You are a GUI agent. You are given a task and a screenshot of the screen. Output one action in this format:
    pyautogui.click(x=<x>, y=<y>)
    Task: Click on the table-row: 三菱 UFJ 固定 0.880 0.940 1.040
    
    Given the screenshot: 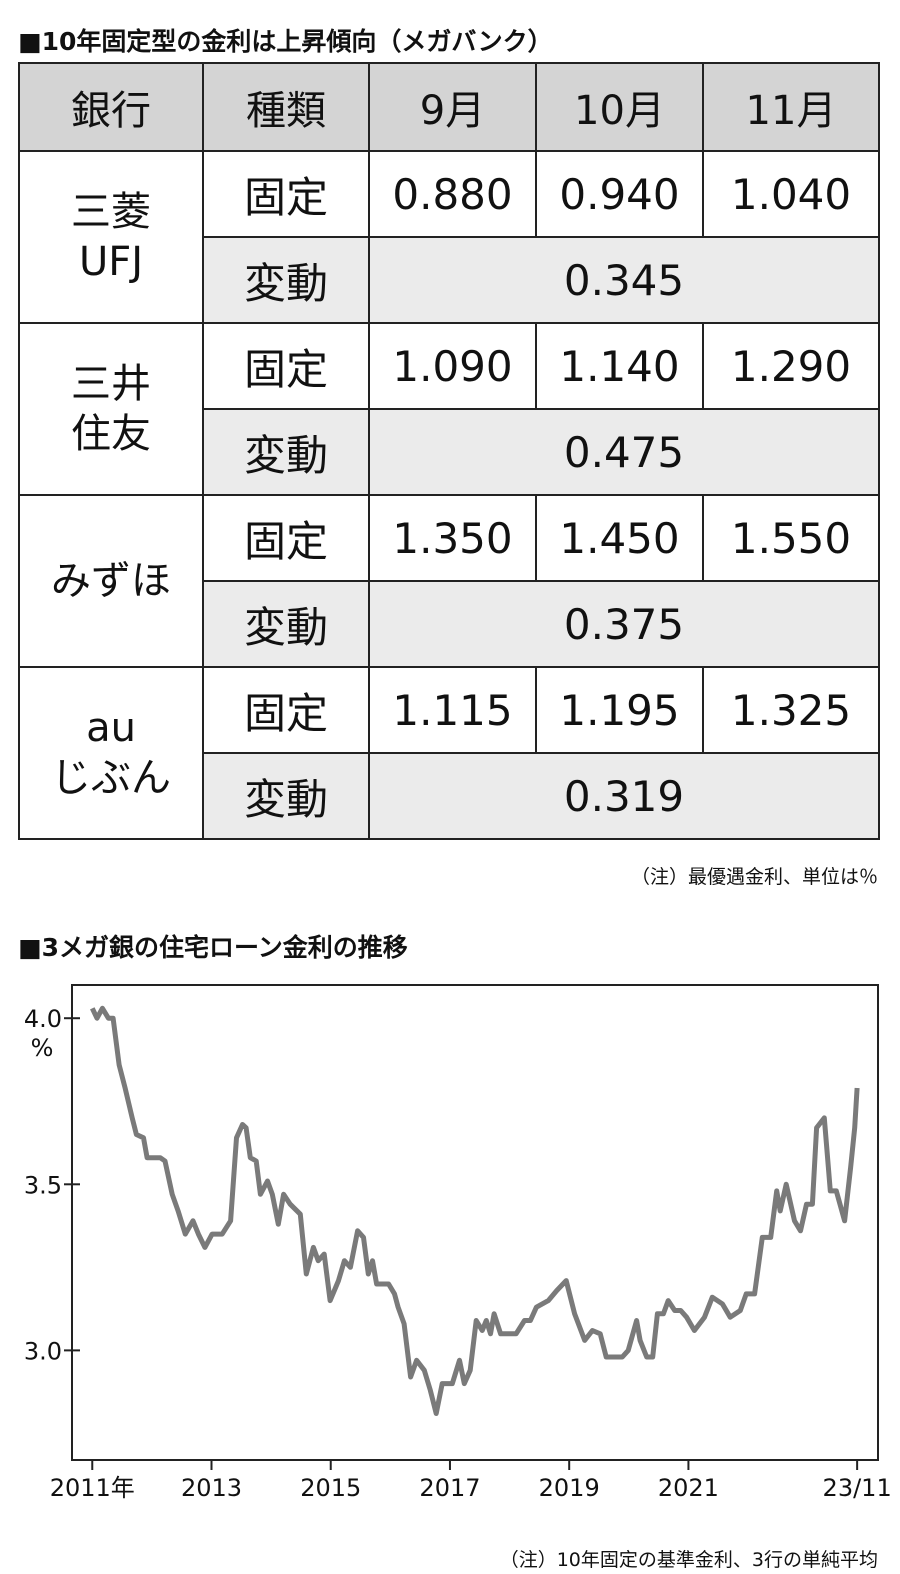 What is the action you would take?
    pyautogui.click(x=449, y=237)
    